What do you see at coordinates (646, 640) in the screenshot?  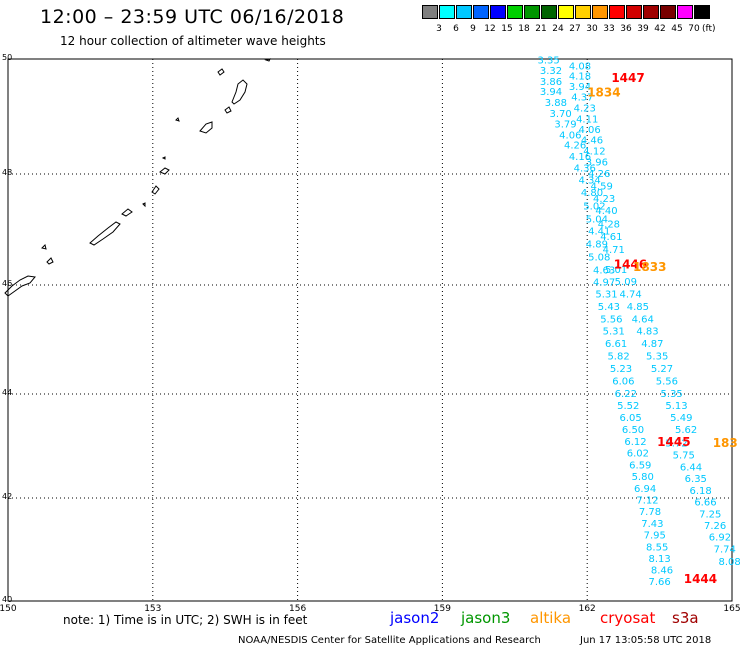 I see `footer-timestamp: Jun 17 13:05:58 UTC 2018` at bounding box center [646, 640].